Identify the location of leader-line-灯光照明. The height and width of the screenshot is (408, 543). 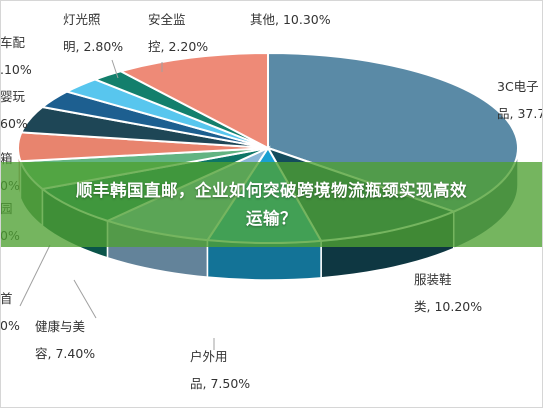
(115, 69).